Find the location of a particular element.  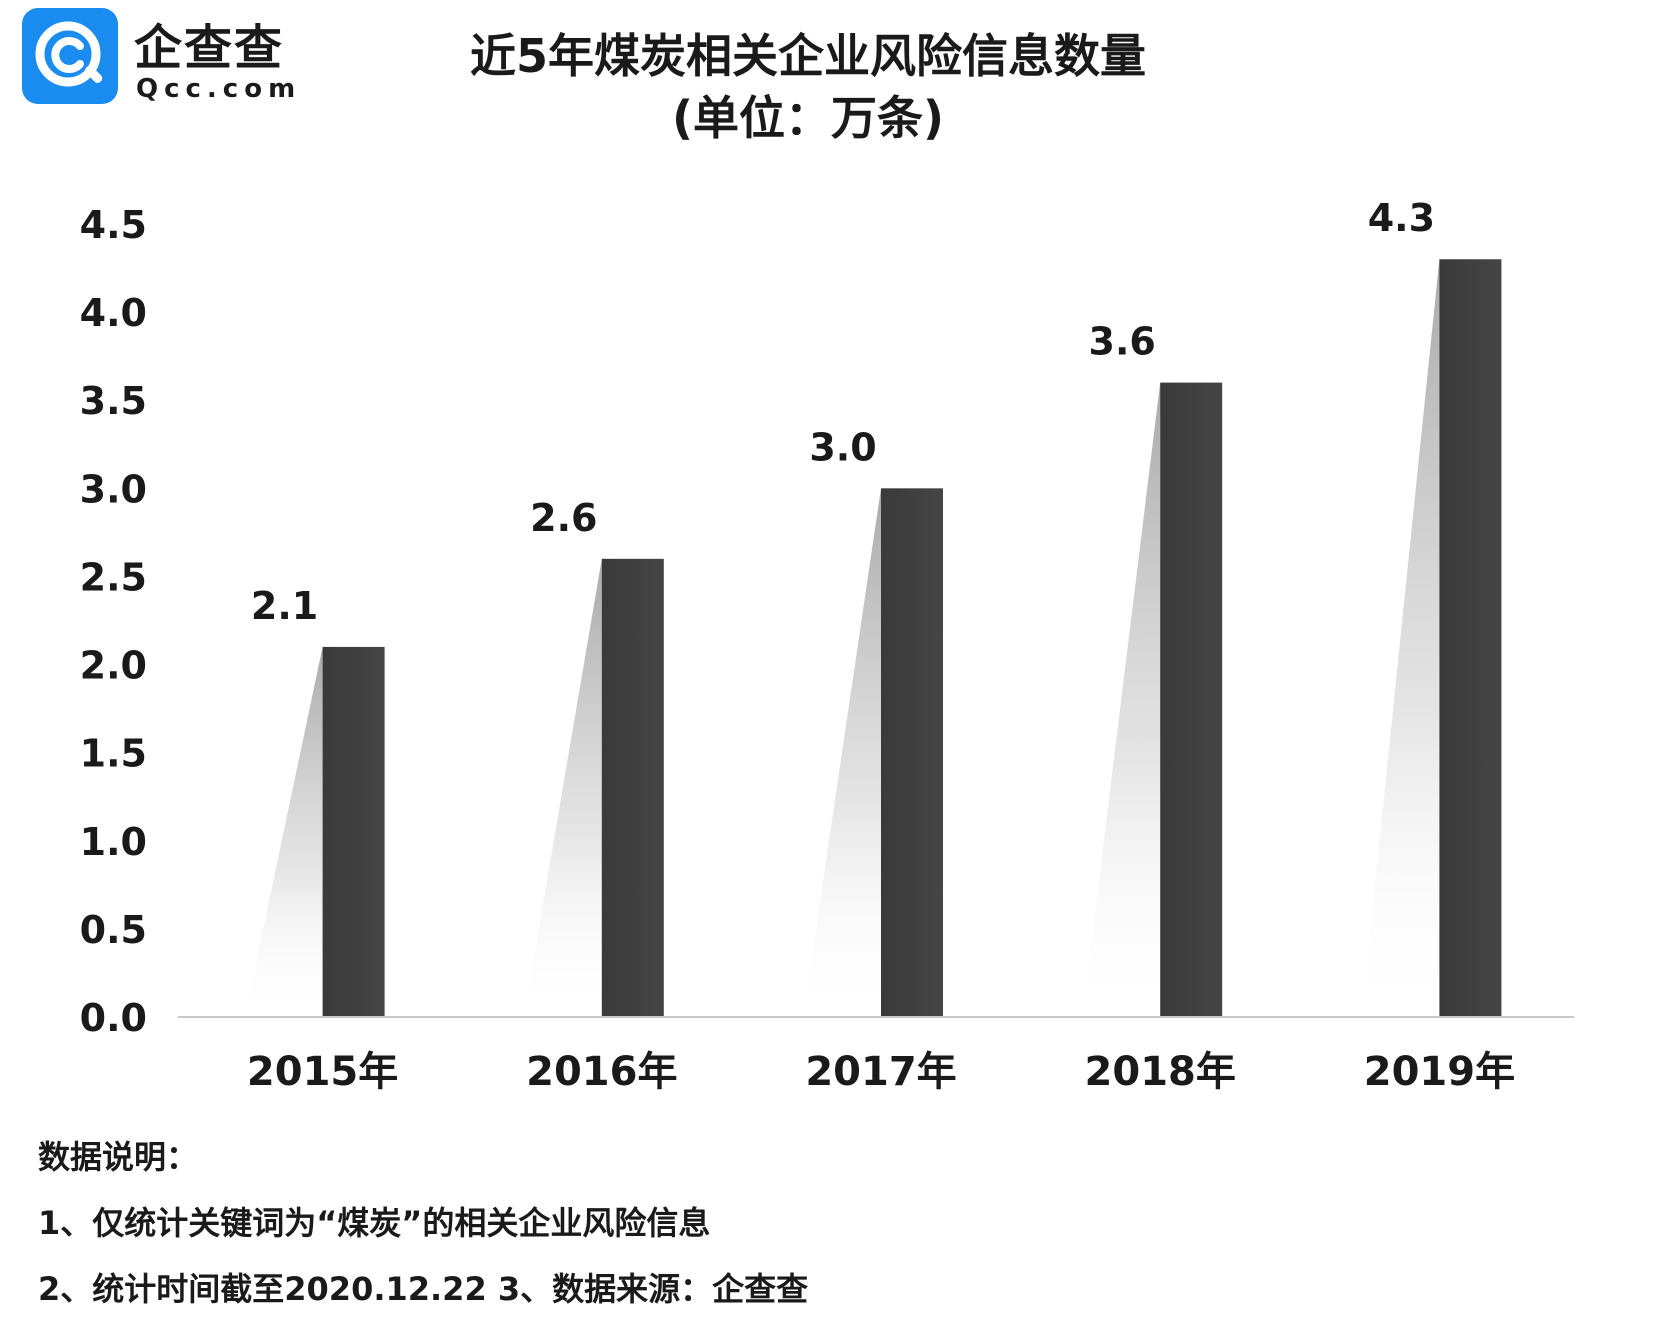

logo-name-en: Qcc.com is located at coordinates (219, 89).